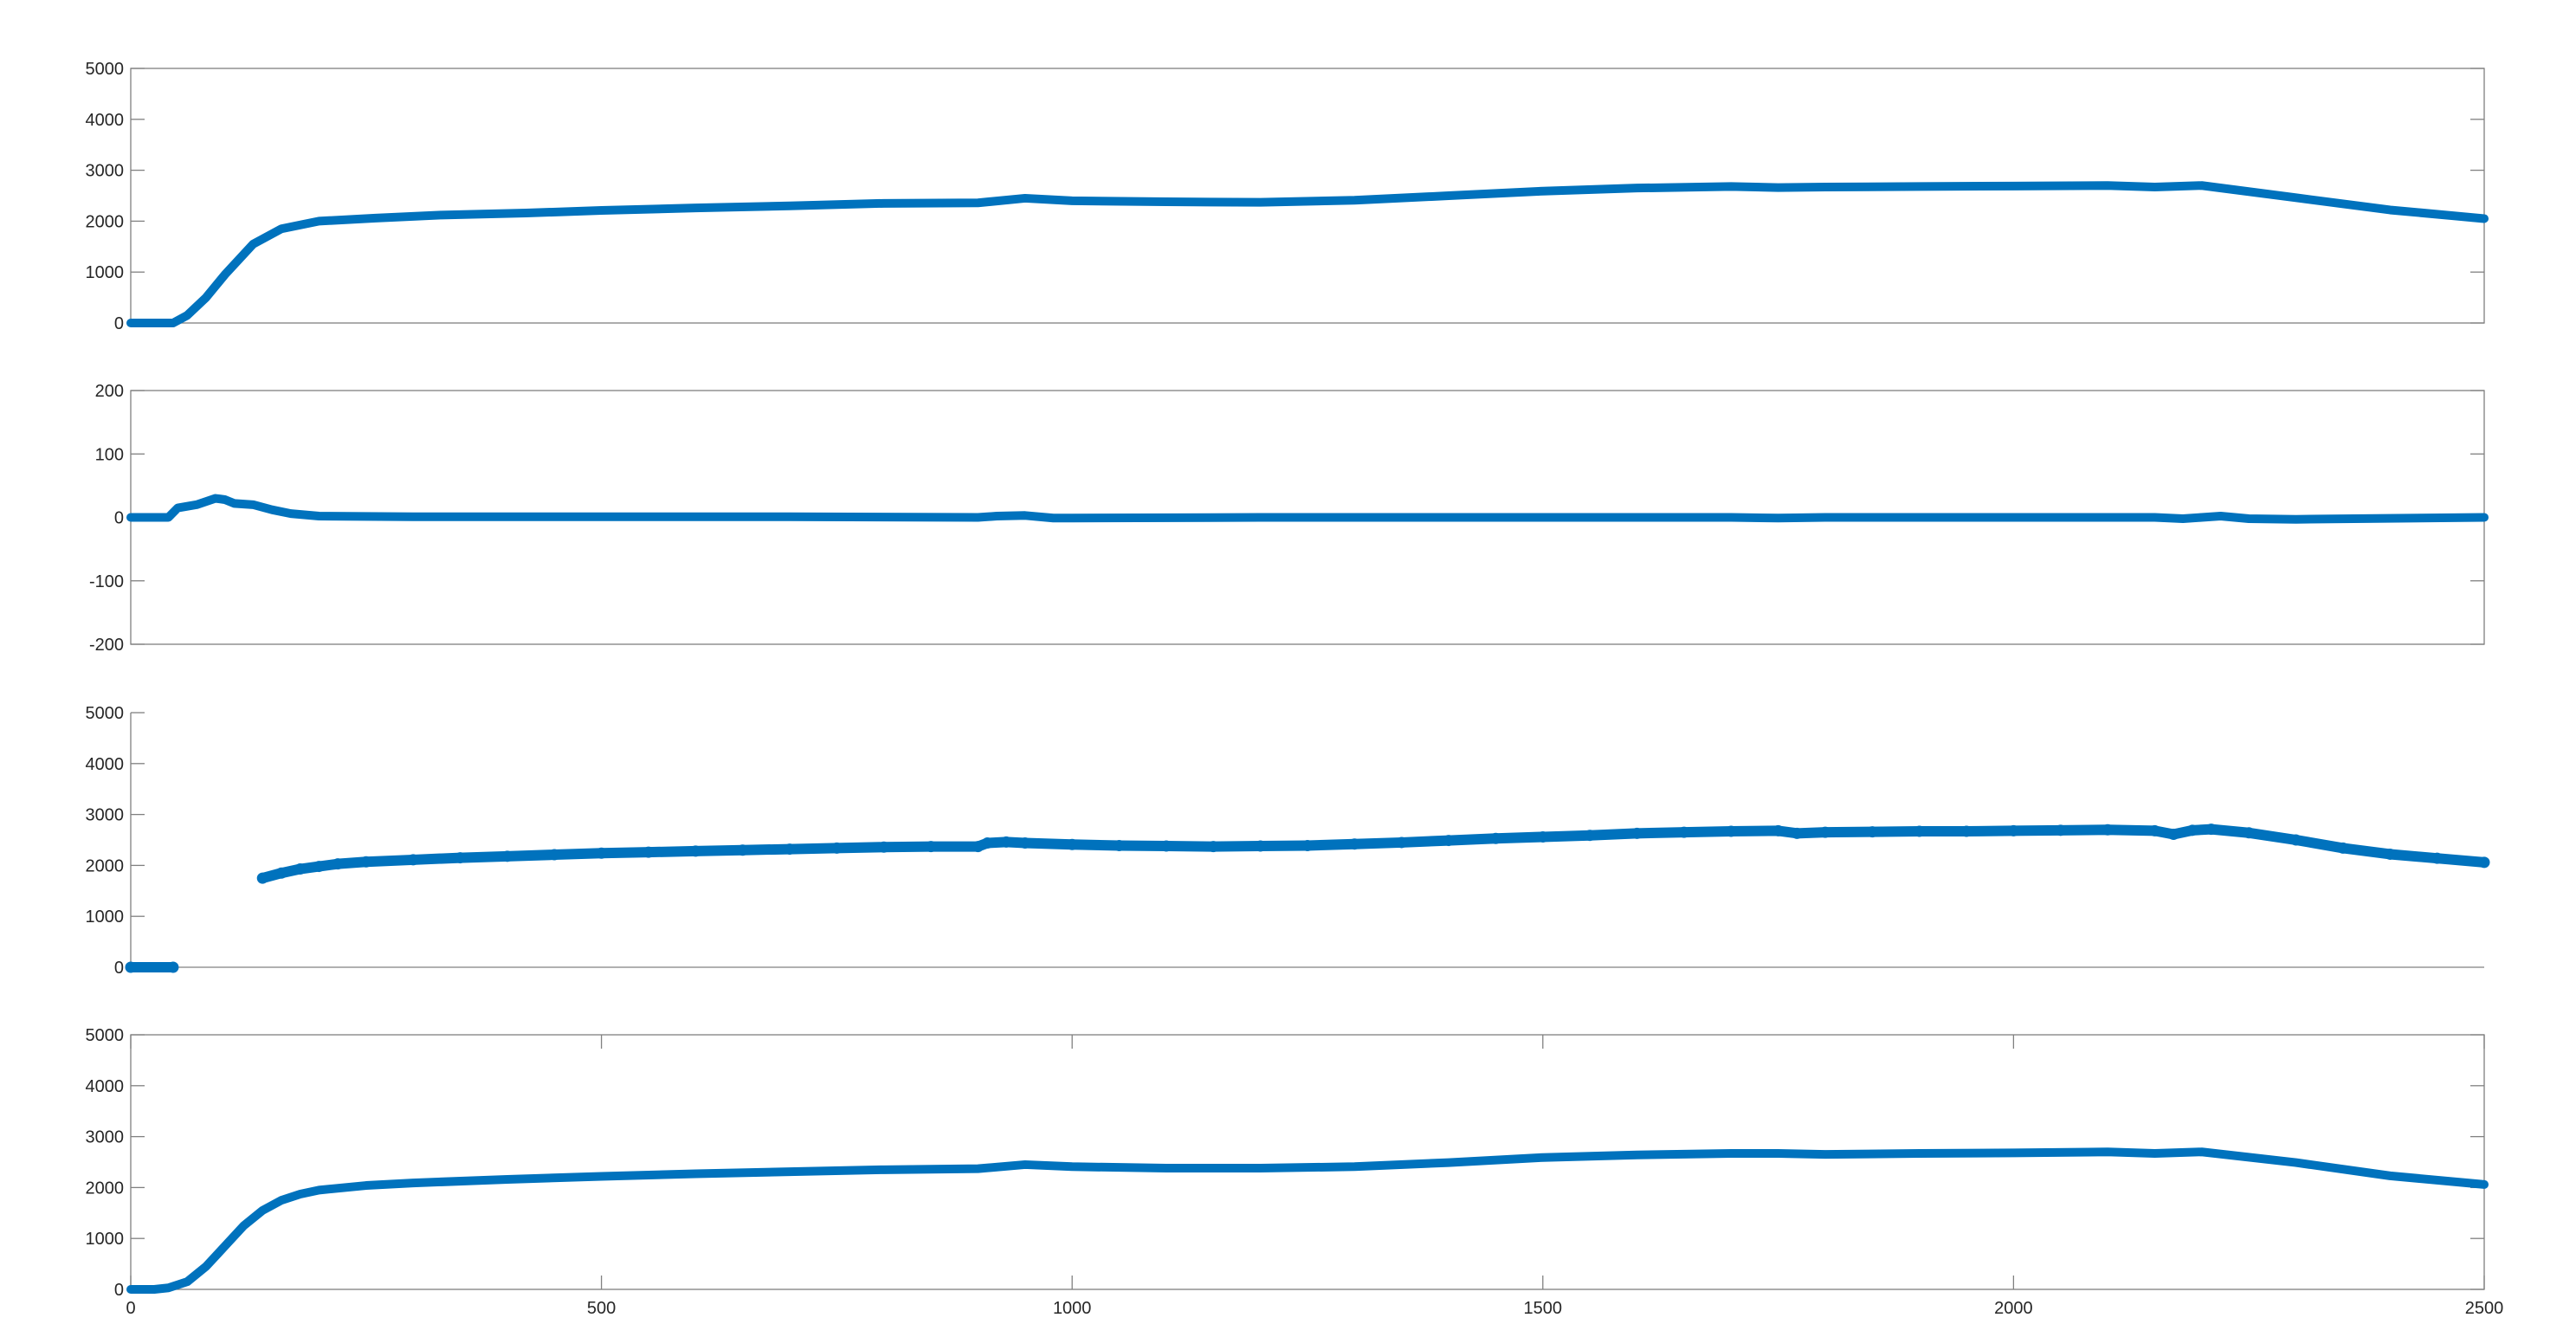 Image resolution: width=2576 pixels, height=1337 pixels. Describe the element at coordinates (106, 645) in the screenshot. I see `y-tick-label: -200` at that location.